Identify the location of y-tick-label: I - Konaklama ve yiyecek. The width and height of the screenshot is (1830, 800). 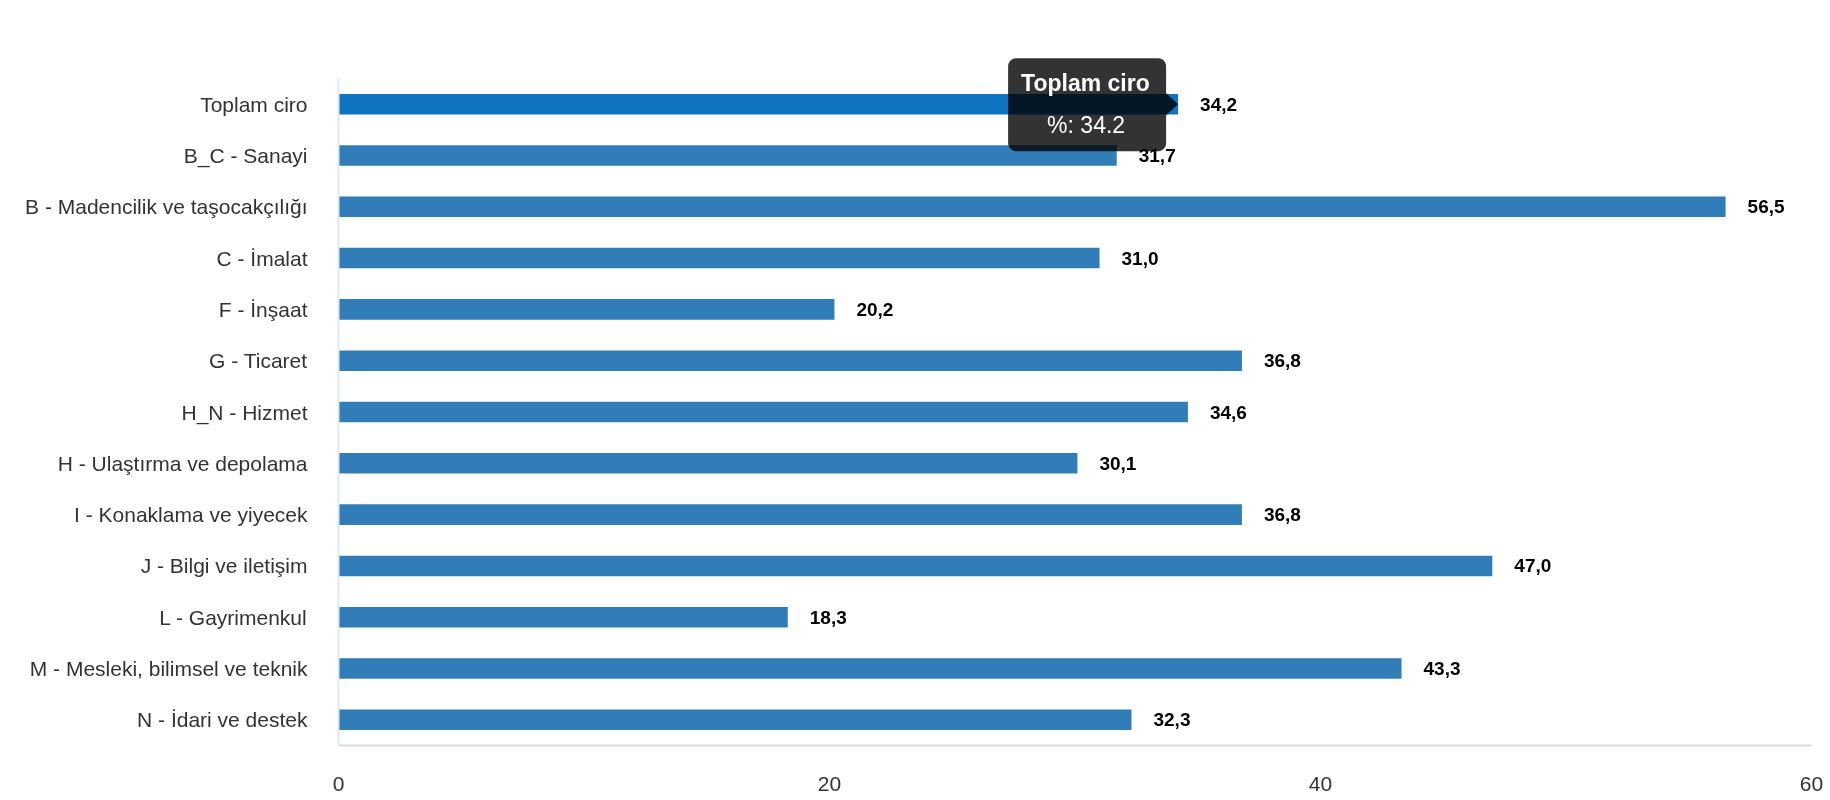
(191, 515).